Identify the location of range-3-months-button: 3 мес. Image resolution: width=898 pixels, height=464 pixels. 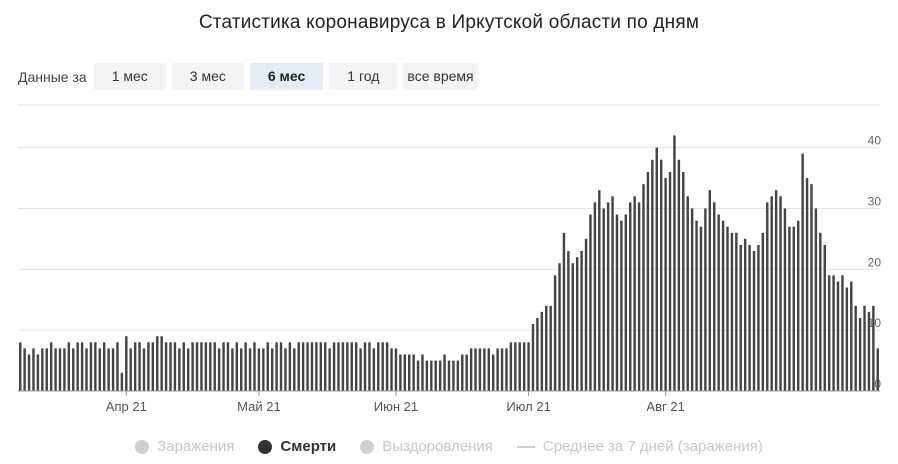
(207, 76).